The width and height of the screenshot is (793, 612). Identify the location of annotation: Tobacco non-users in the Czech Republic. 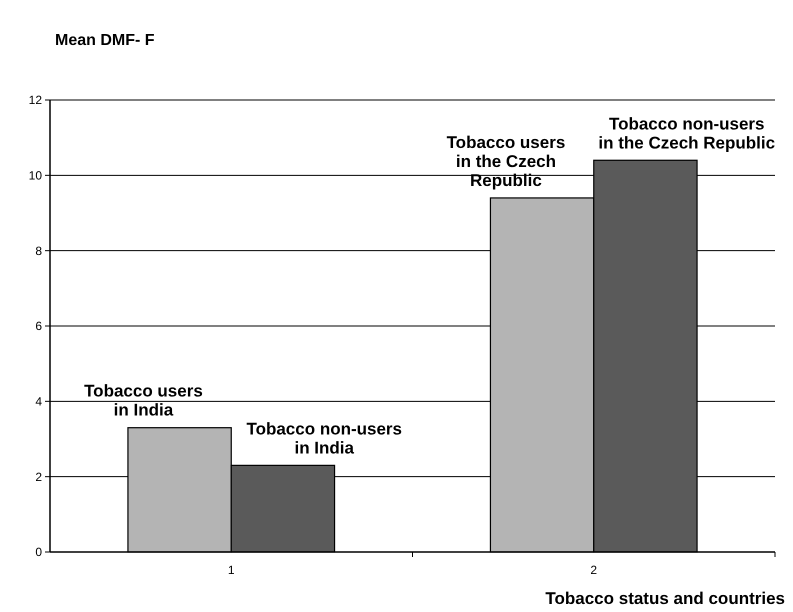
(687, 133).